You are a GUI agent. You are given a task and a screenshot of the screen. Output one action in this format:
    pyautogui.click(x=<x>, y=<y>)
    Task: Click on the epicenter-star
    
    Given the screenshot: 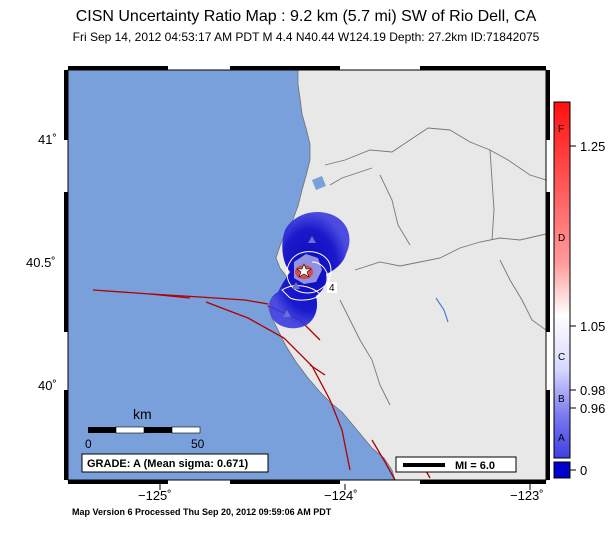 What is the action you would take?
    pyautogui.click(x=304, y=270)
    